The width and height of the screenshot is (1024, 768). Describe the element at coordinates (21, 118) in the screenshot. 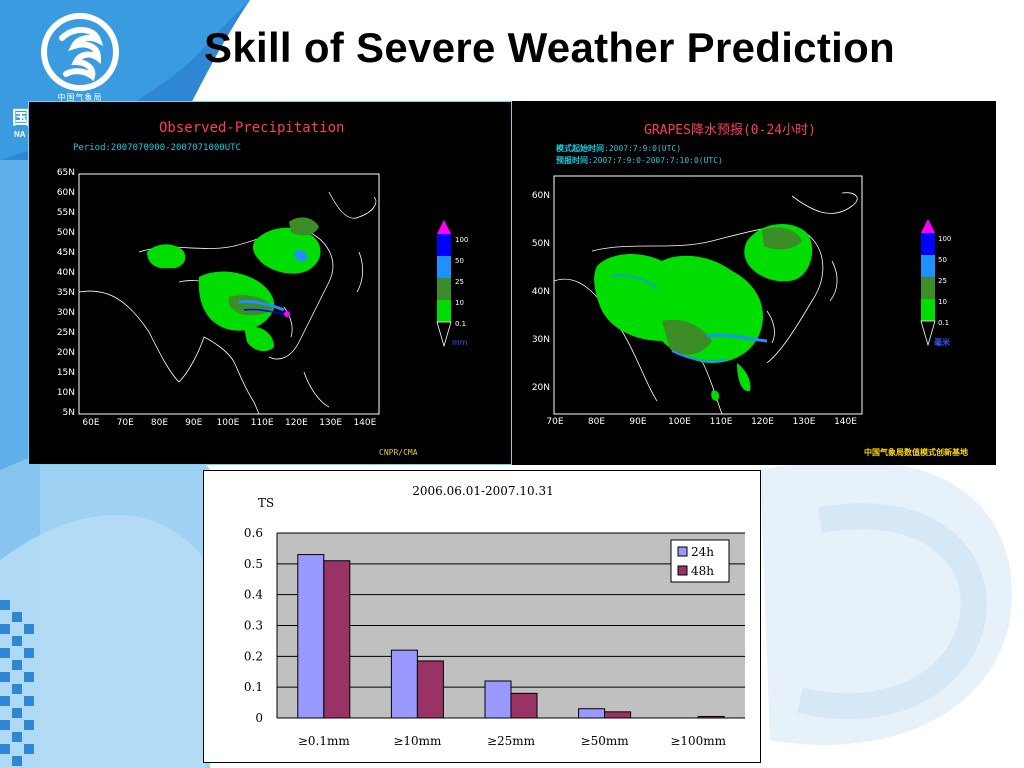

I see `side-character: 国` at that location.